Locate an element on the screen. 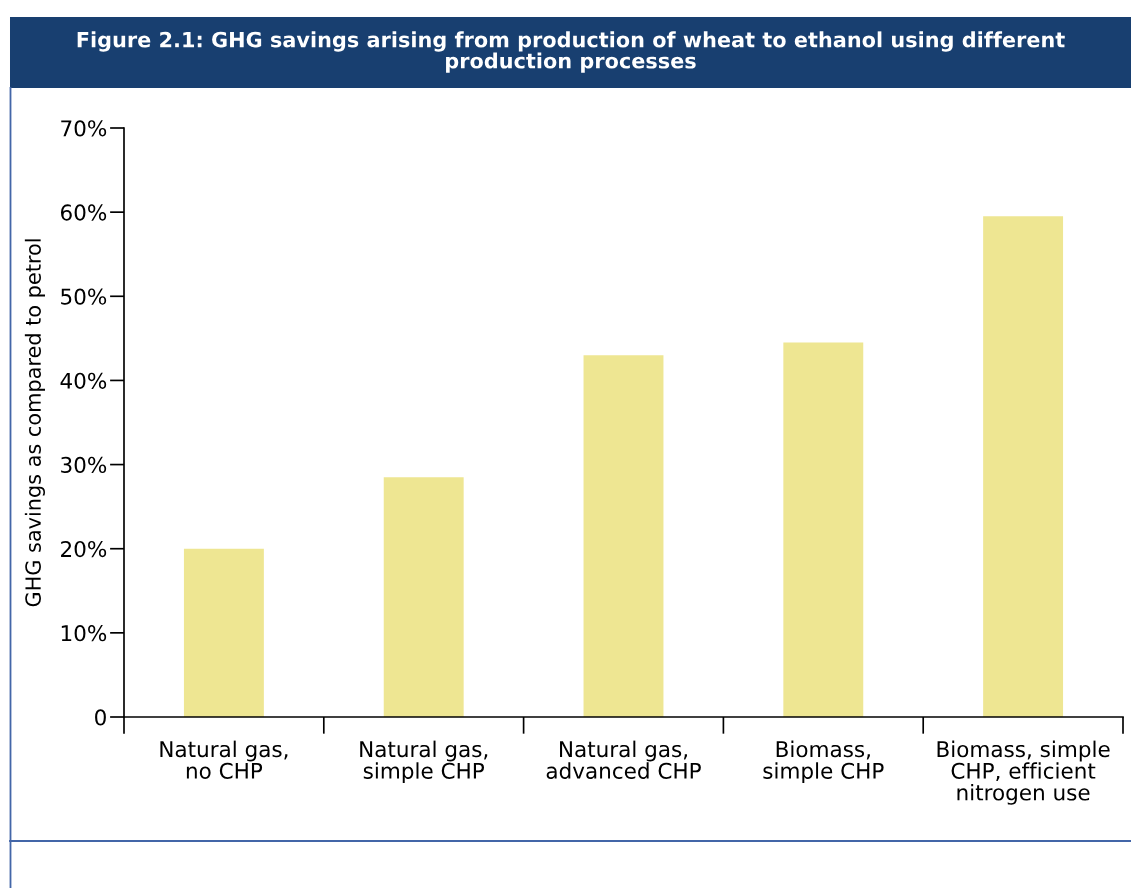 This screenshot has height=888, width=1131. y-axis-title: GHG savings as compared to petrol is located at coordinates (34, 423).